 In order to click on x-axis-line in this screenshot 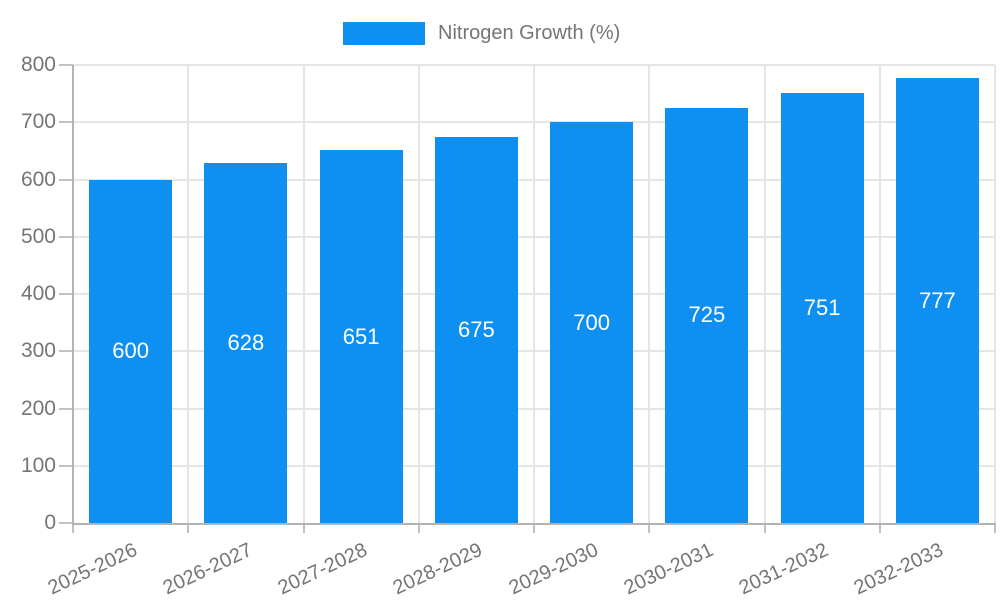, I will do `click(534, 524)`.